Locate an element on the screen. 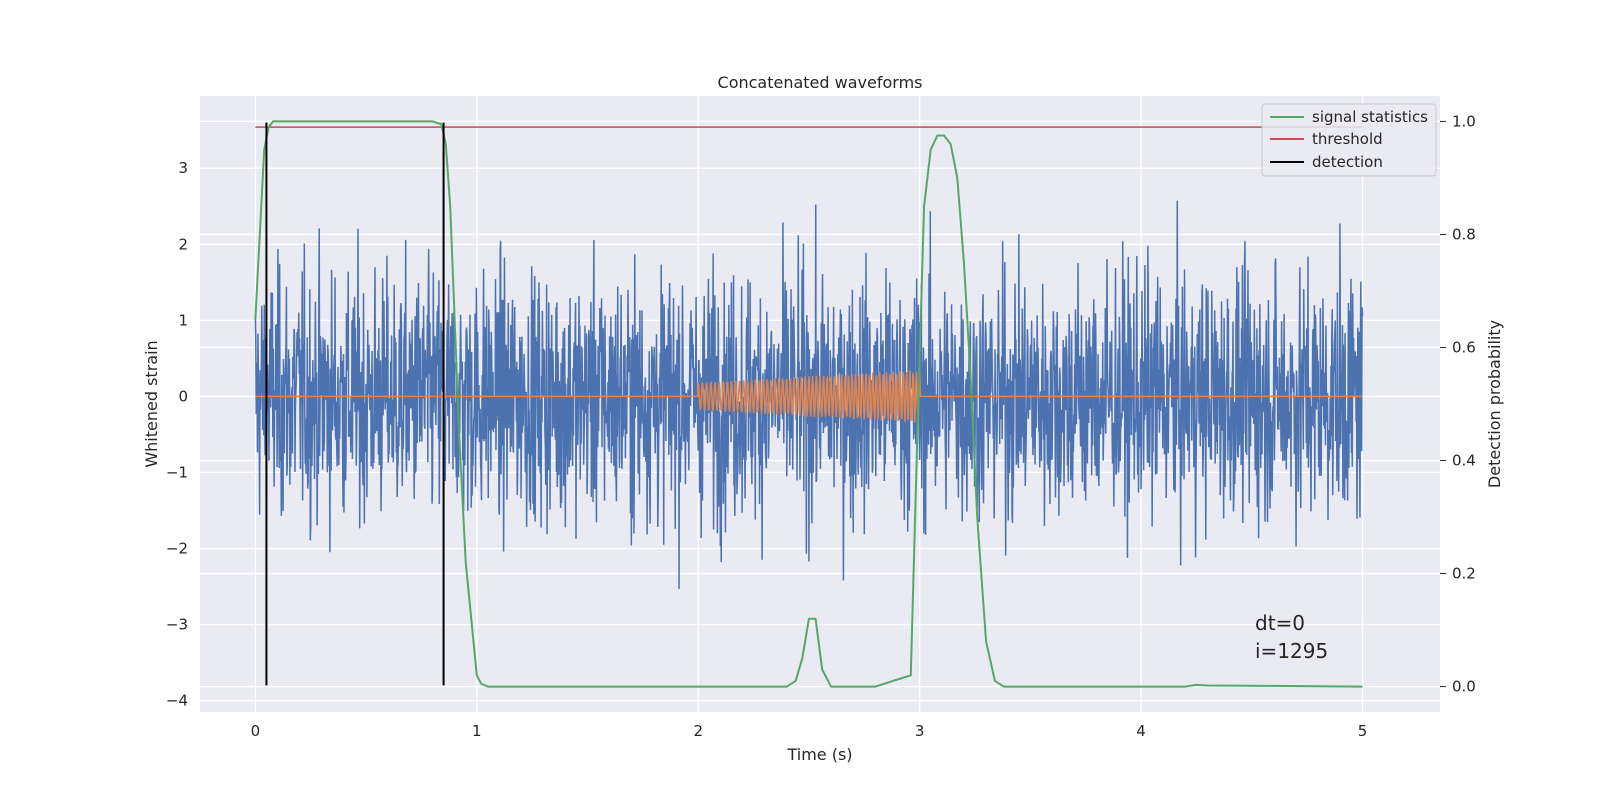 The width and height of the screenshot is (1600, 800). x-axis-label: Time (s) is located at coordinates (819, 754).